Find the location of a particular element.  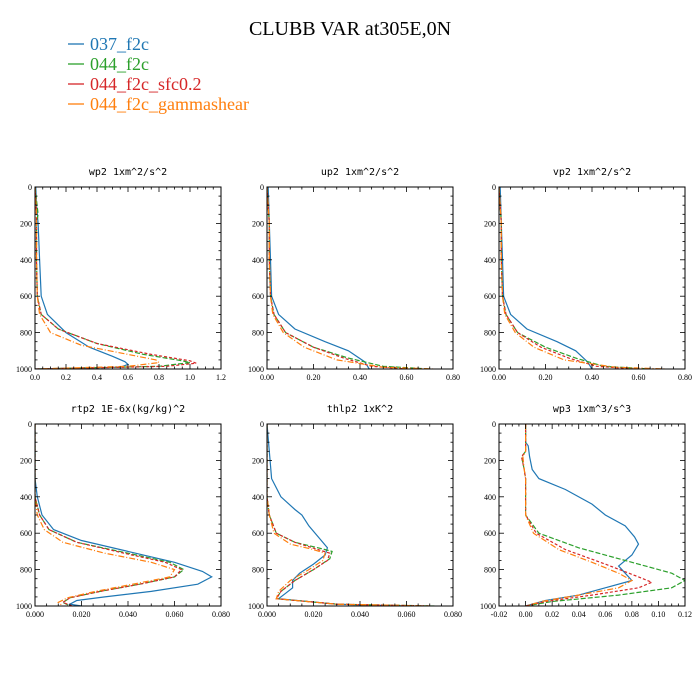

x-tick-label: 0.4 is located at coordinates (97, 377).